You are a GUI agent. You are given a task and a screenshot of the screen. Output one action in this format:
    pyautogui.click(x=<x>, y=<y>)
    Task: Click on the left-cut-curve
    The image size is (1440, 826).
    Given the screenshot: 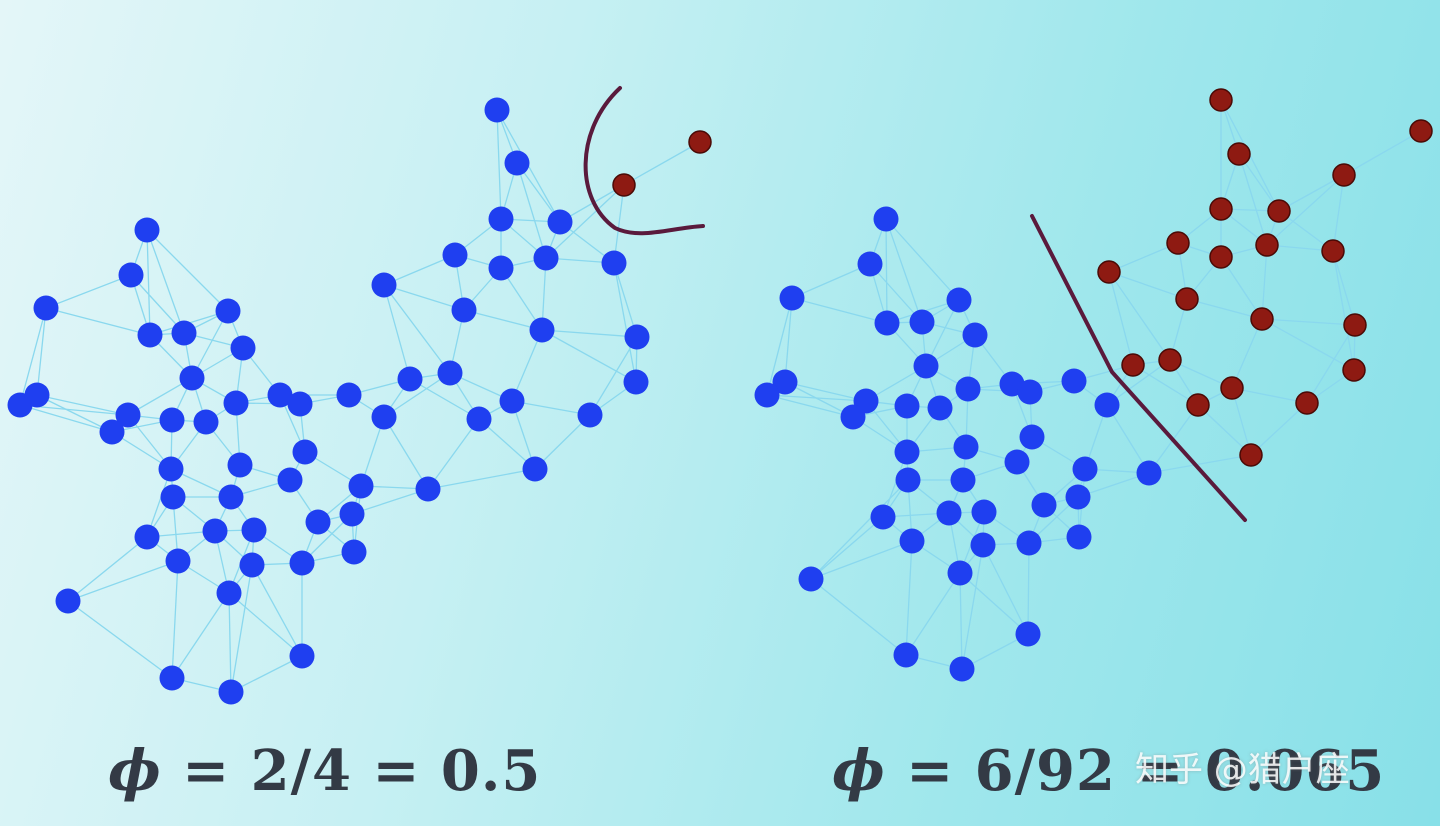 What is the action you would take?
    pyautogui.click(x=644, y=161)
    